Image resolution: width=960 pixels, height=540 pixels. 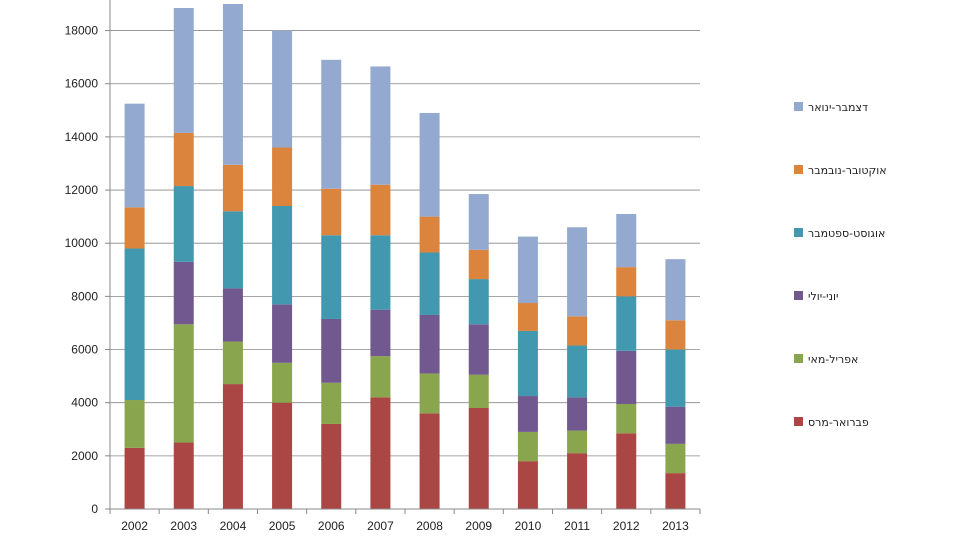 What do you see at coordinates (626, 526) in the screenshot?
I see `x-tick-label: 2012` at bounding box center [626, 526].